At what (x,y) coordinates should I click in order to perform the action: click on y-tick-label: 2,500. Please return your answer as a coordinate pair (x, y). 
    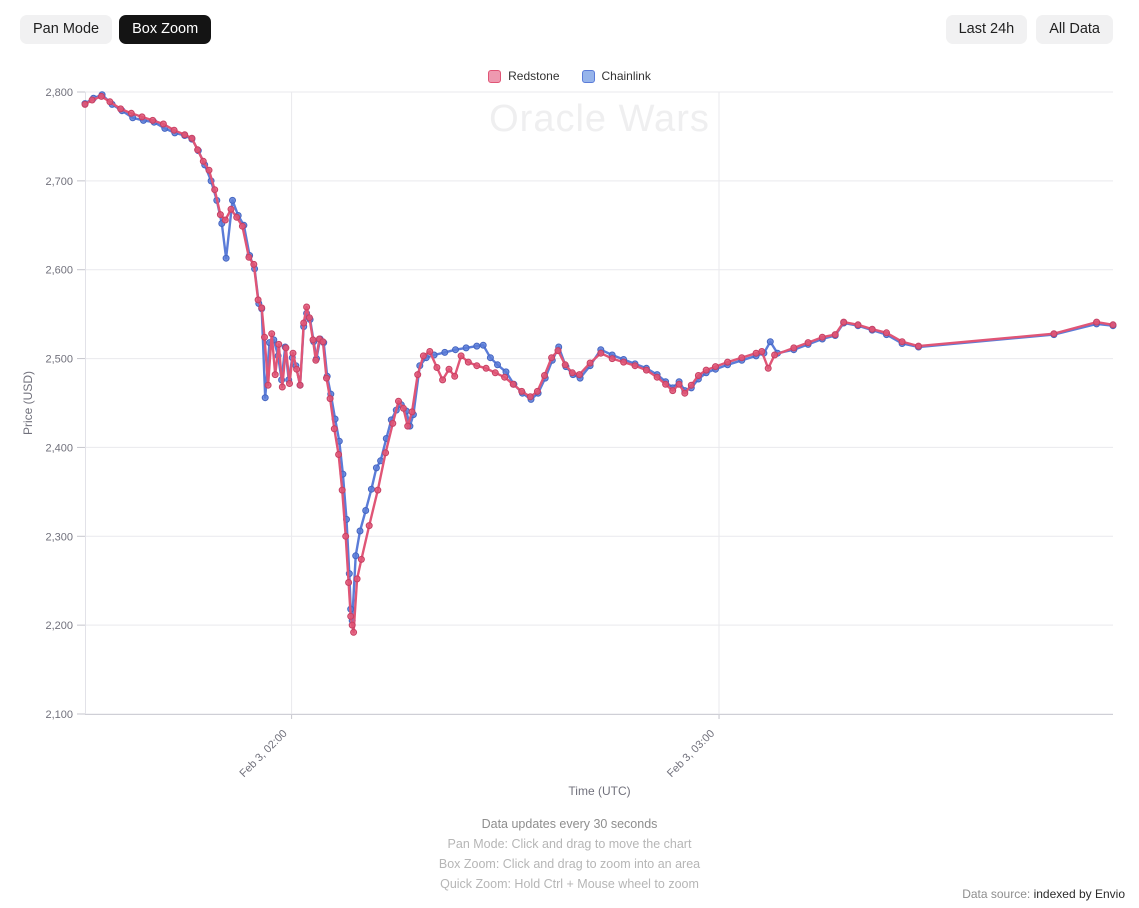
    Looking at the image, I should click on (59, 360).